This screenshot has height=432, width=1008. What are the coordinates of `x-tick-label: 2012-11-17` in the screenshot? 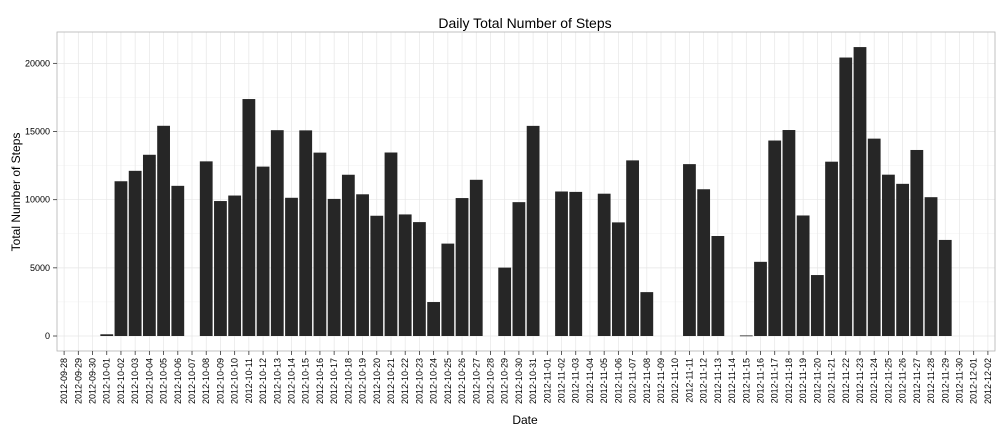 It's located at (775, 380).